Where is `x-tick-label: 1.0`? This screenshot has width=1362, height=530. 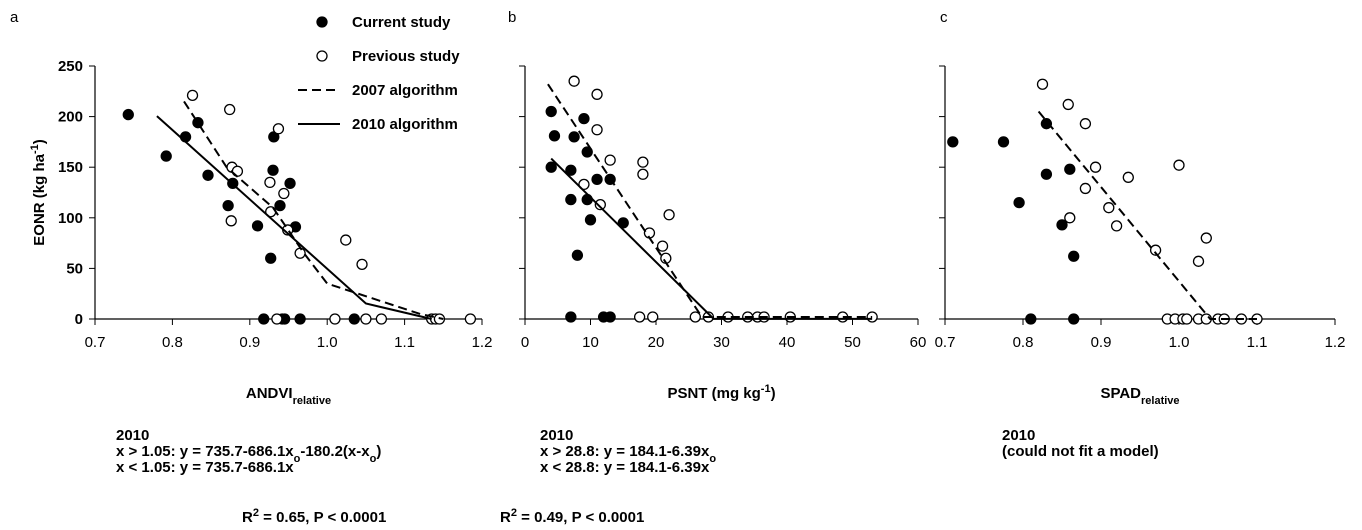 x-tick-label: 1.0 is located at coordinates (1179, 342).